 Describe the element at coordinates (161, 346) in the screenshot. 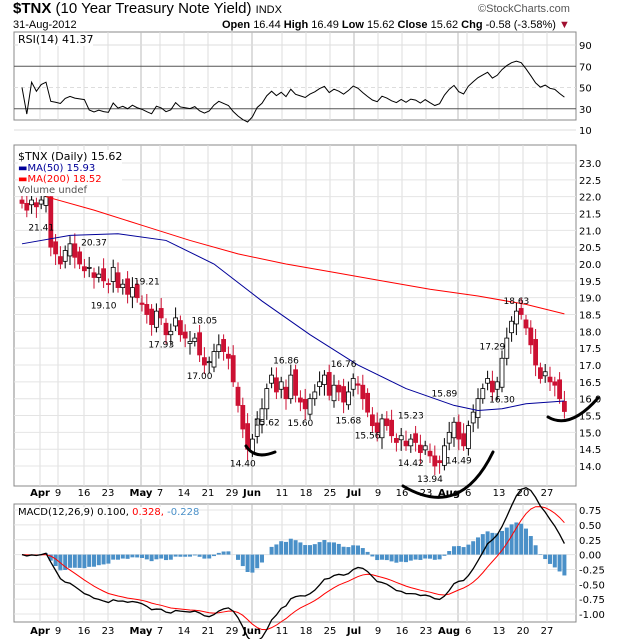

I see `price-label: 17.93` at that location.